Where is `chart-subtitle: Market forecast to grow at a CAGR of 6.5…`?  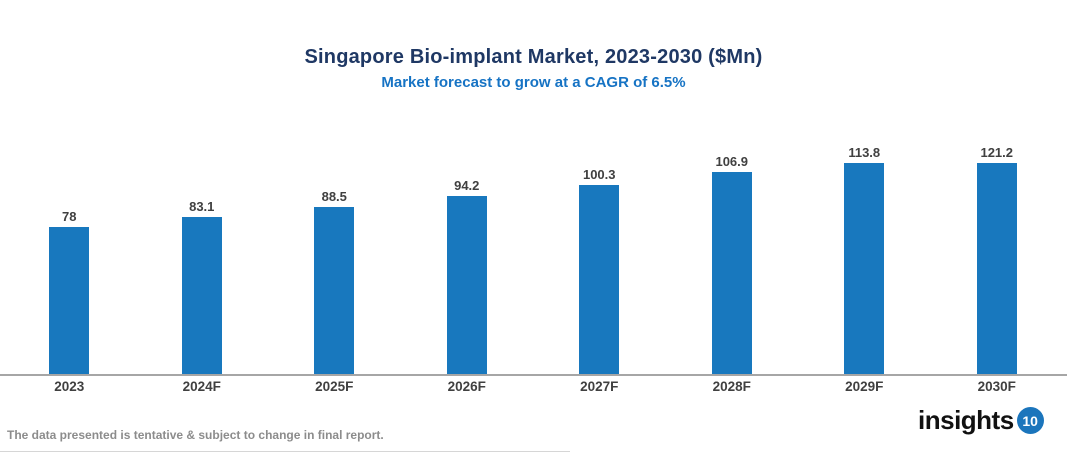
chart-subtitle: Market forecast to grow at a CAGR of 6.5… is located at coordinates (533, 82).